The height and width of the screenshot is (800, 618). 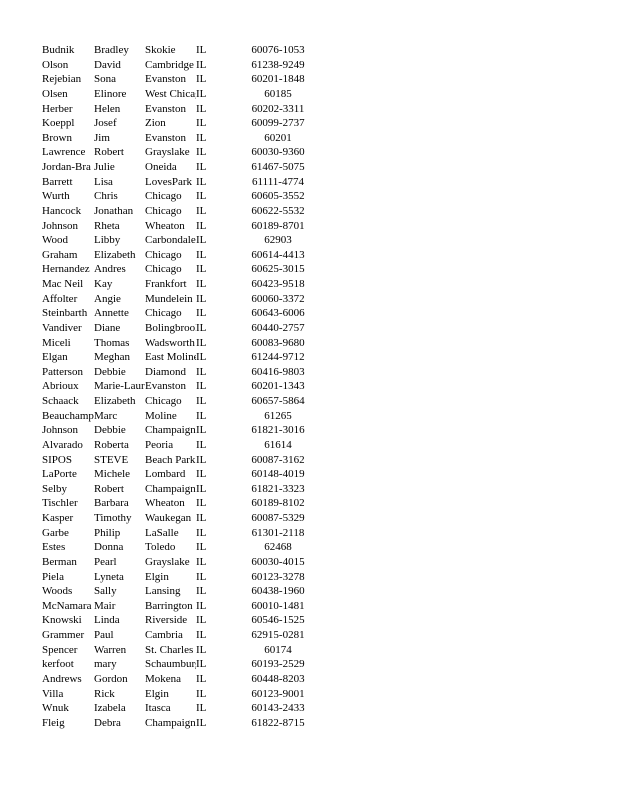 What do you see at coordinates (165, 137) in the screenshot?
I see `city-cell: Evanston` at bounding box center [165, 137].